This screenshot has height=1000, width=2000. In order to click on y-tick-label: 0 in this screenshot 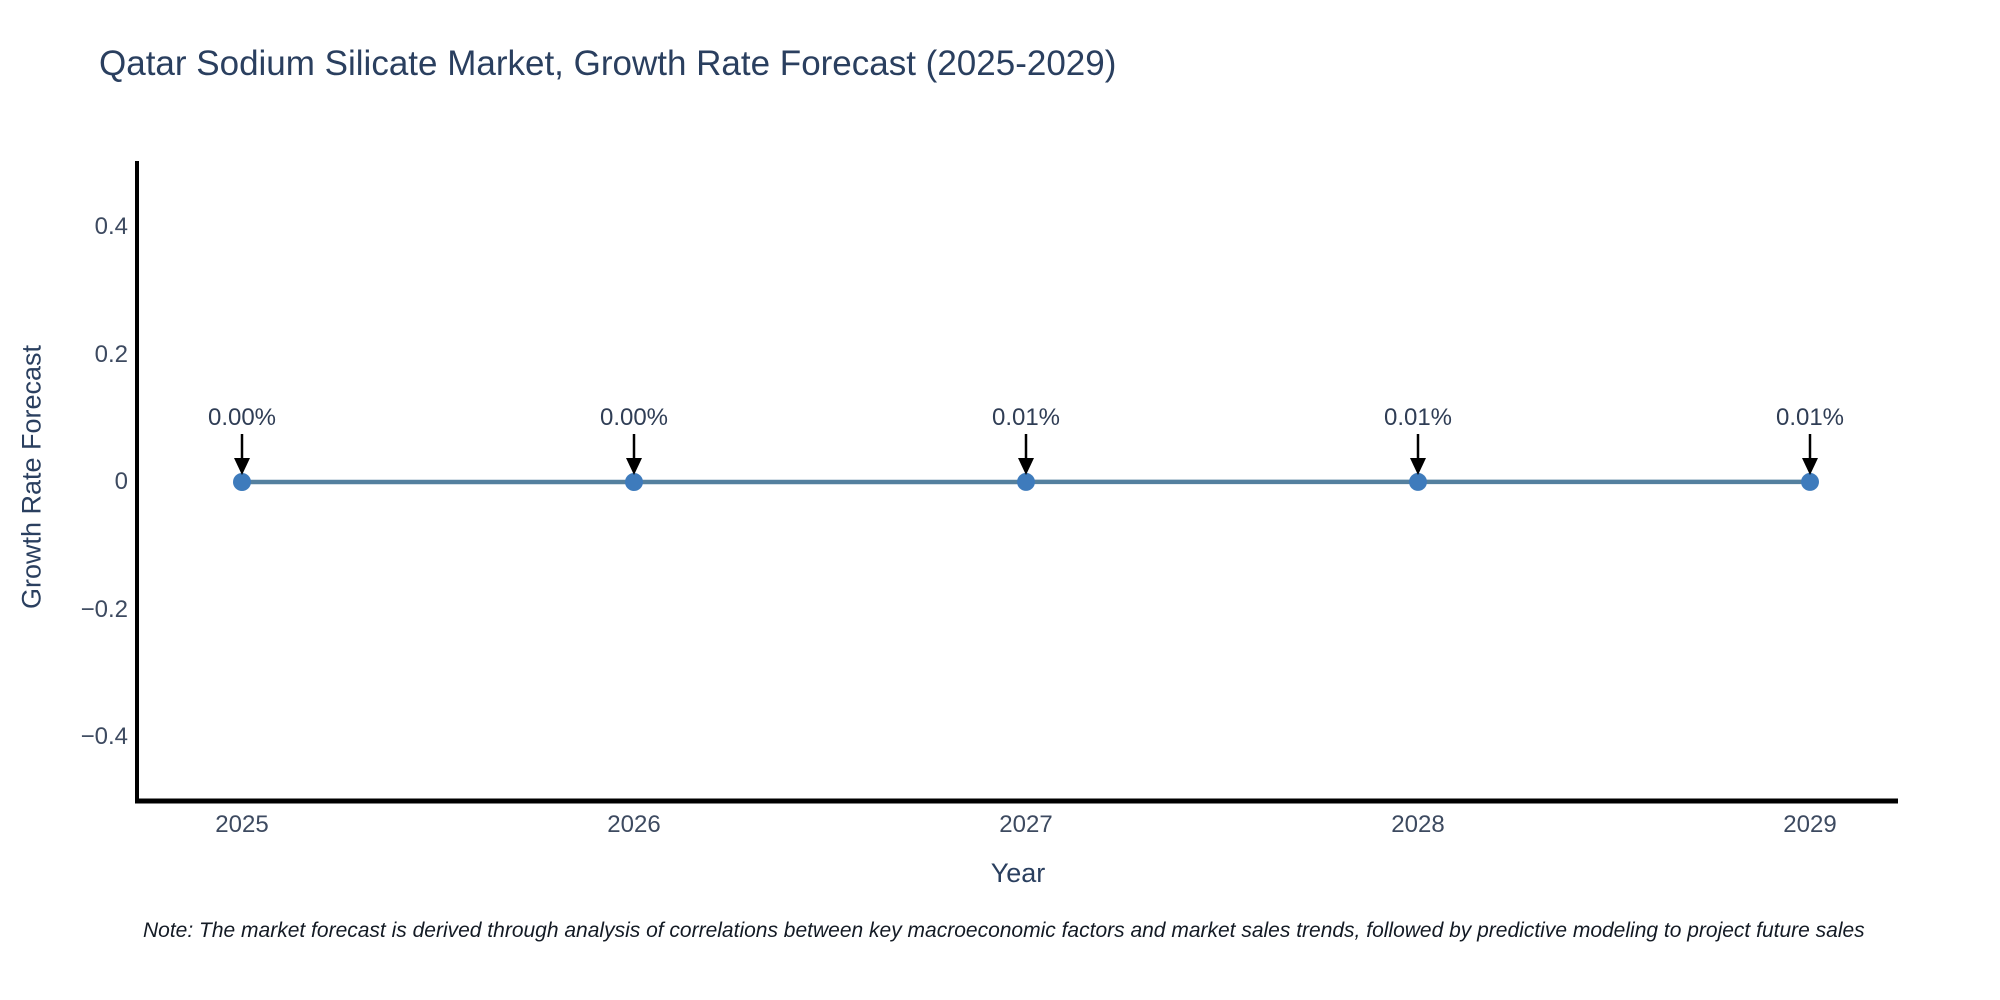, I will do `click(121, 481)`.